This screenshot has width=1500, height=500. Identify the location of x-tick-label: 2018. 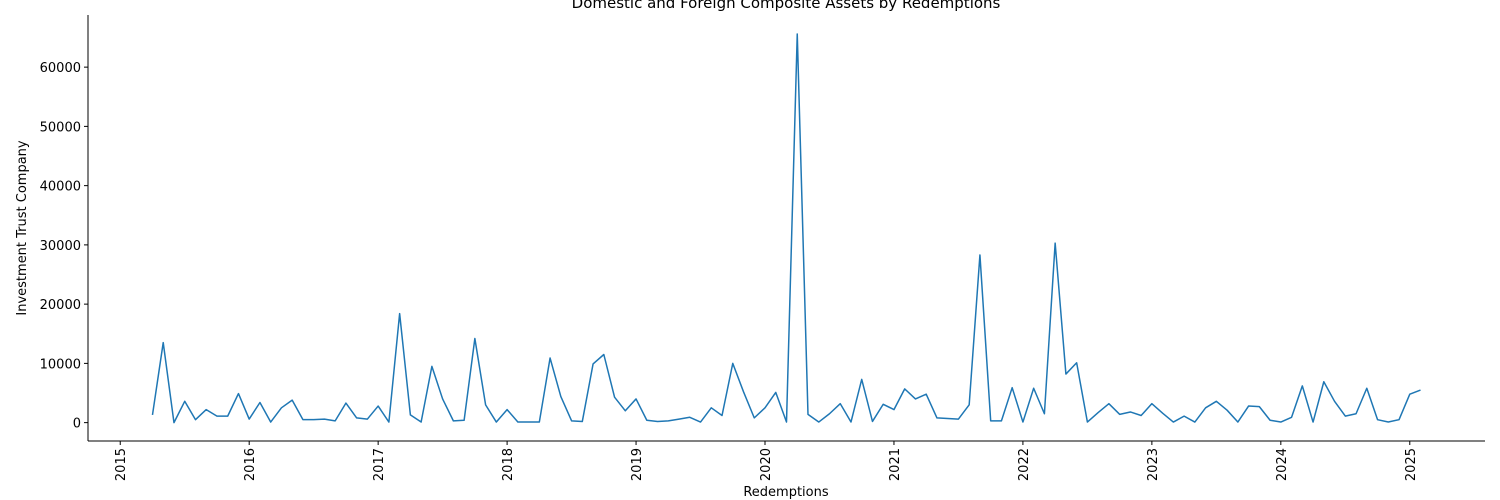
(508, 464).